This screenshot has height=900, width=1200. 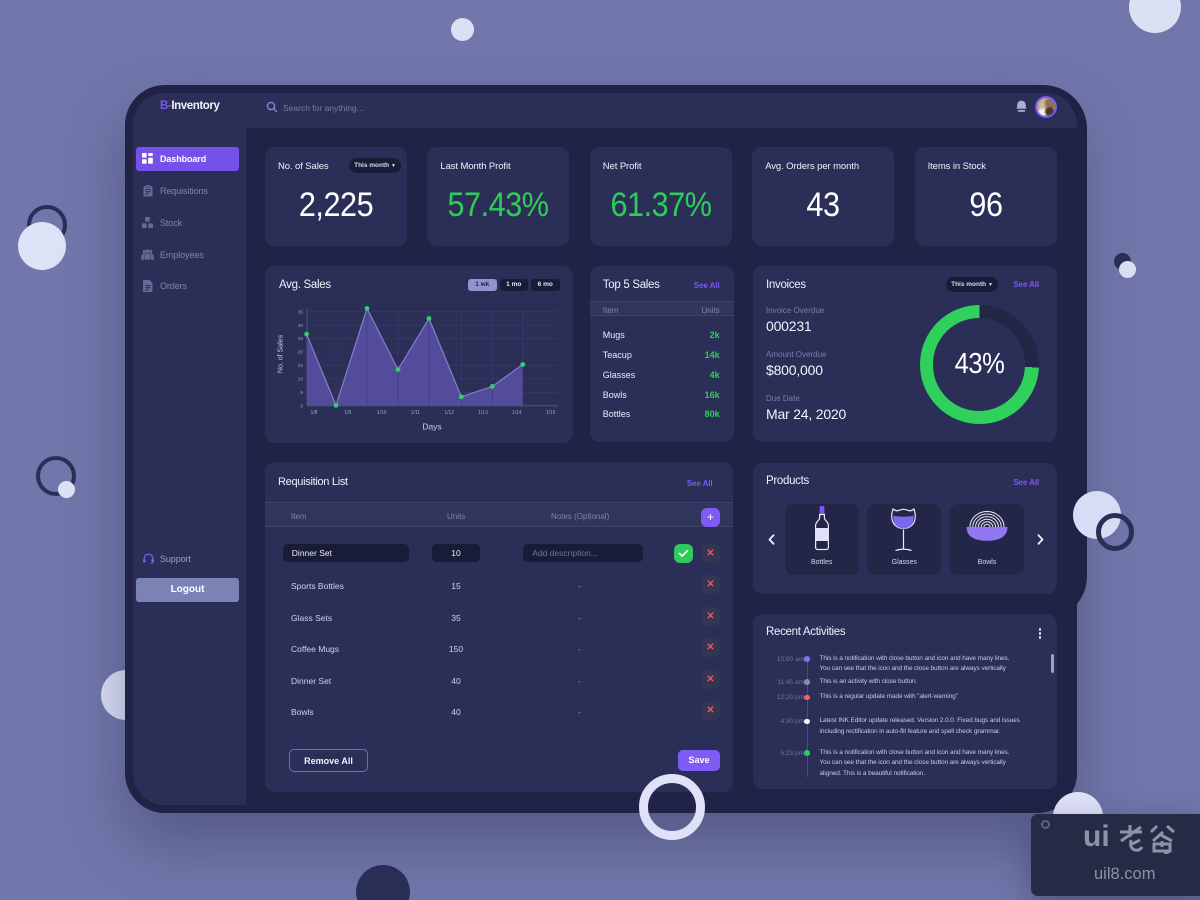 What do you see at coordinates (382, 413) in the screenshot?
I see `svg-text: 1/10` at bounding box center [382, 413].